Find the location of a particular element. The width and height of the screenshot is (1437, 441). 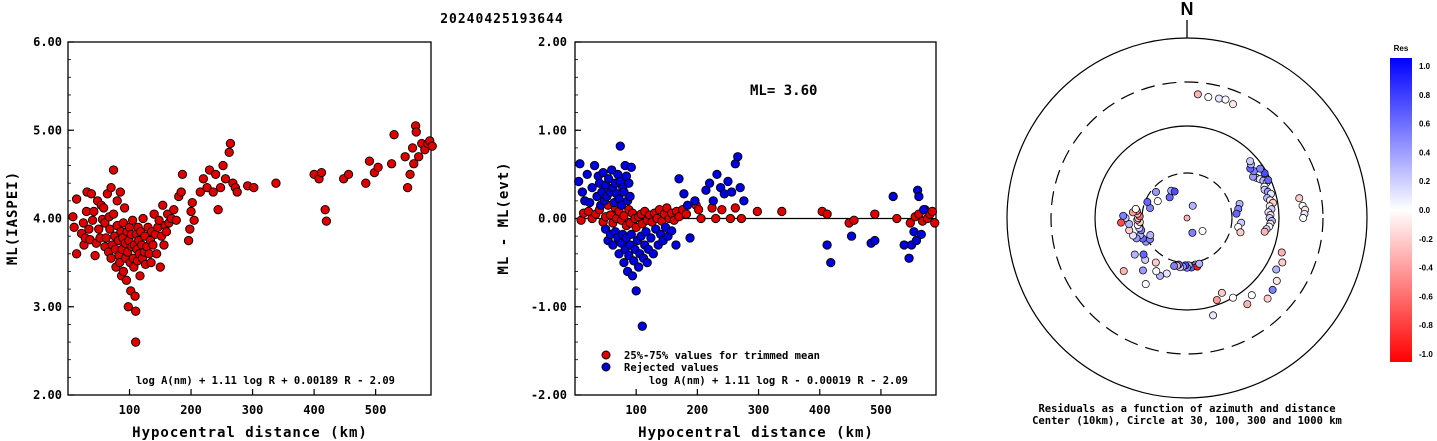

ring-300km is located at coordinates (1187, 218).